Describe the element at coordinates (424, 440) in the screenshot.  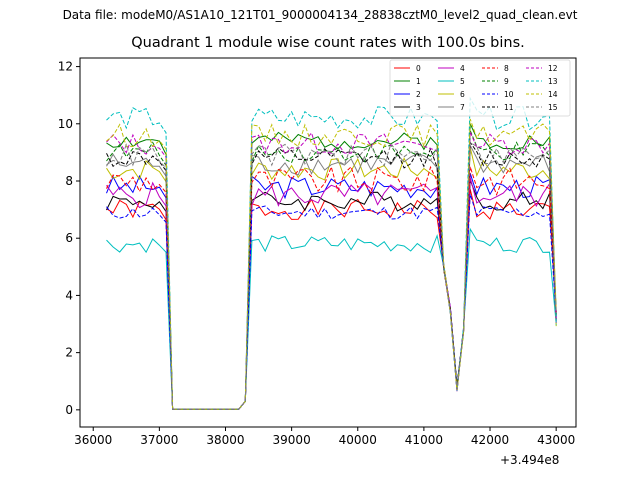
I see `x-tick-label: 41000` at that location.